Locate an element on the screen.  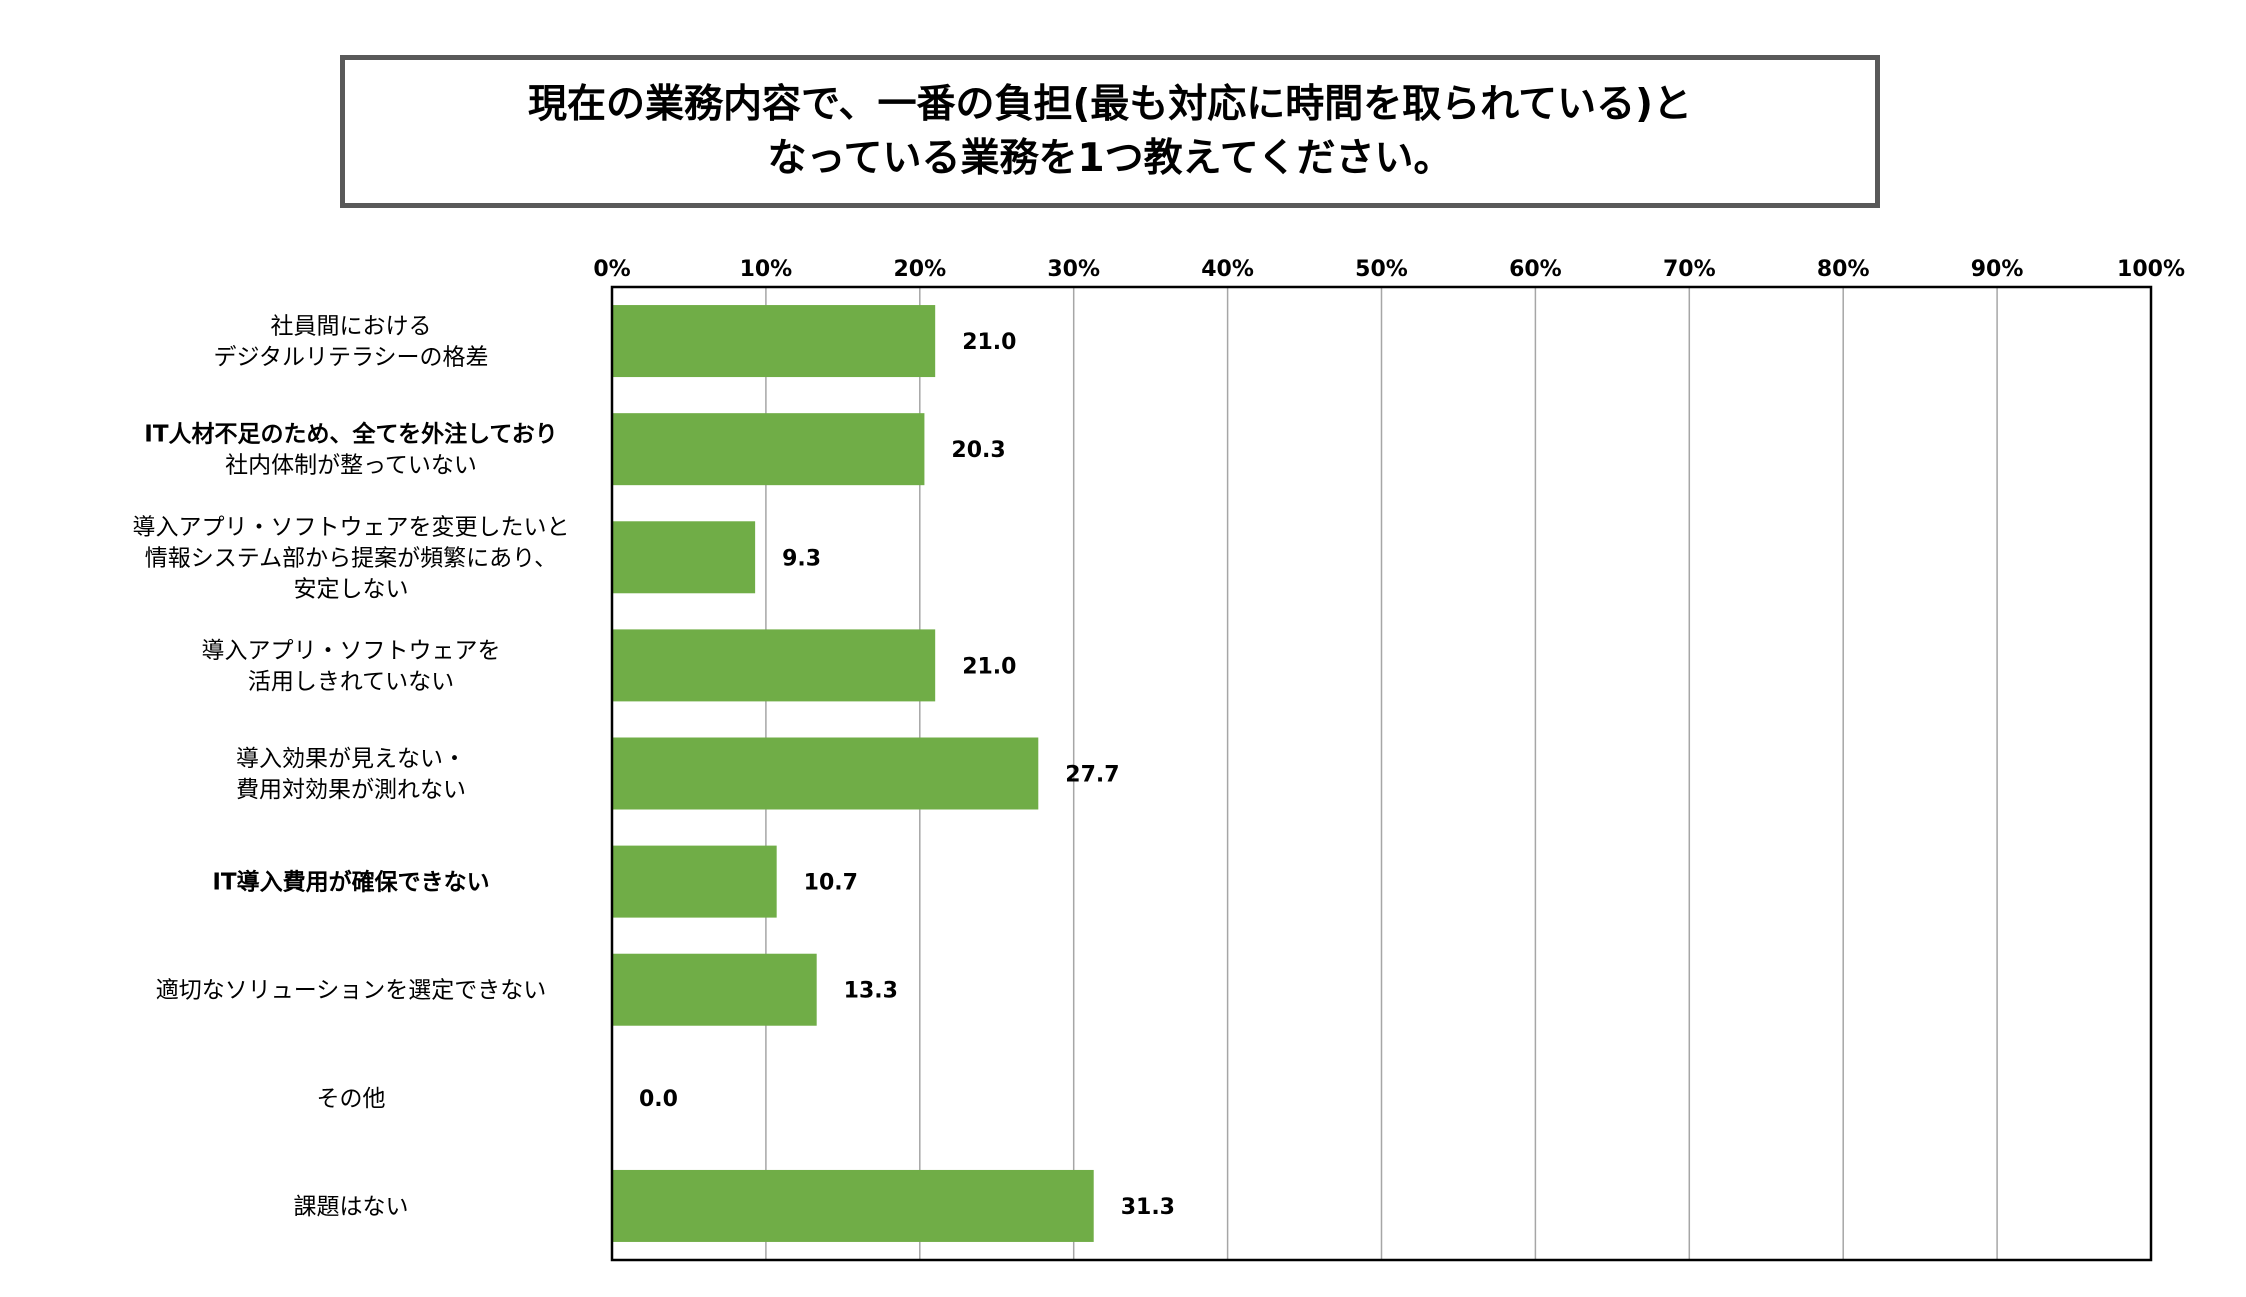
x-tick-label: 0% is located at coordinates (611, 269).